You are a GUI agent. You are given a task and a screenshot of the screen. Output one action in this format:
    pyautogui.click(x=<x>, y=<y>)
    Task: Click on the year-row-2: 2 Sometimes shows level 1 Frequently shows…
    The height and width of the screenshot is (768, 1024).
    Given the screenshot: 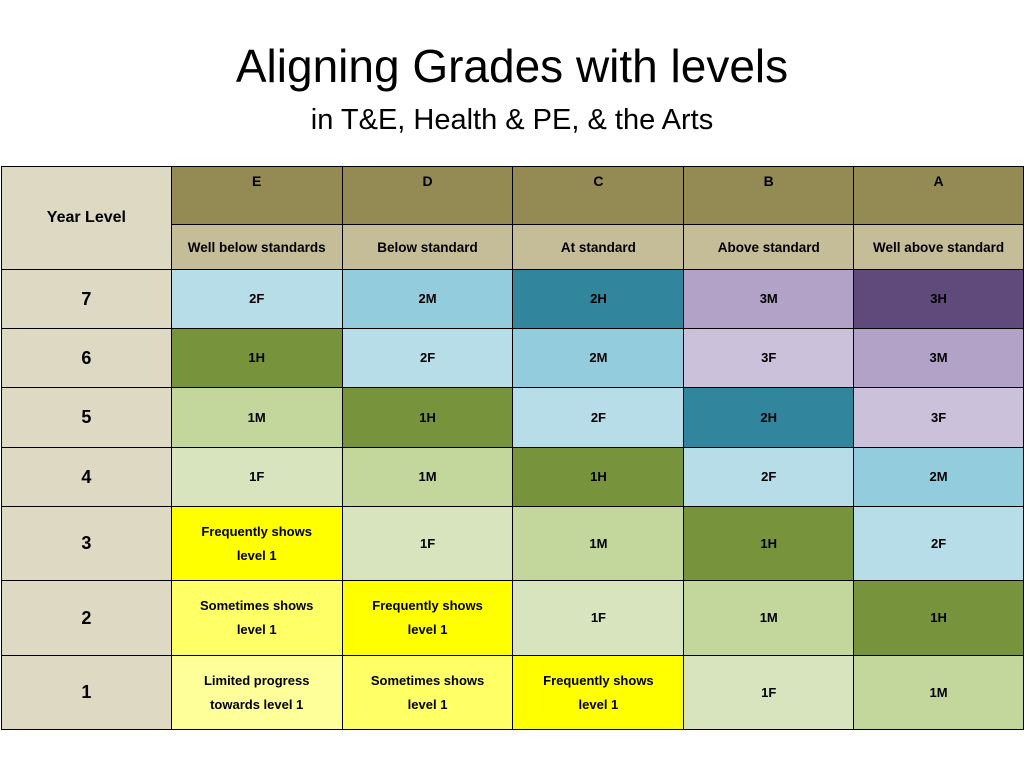 What is the action you would take?
    pyautogui.click(x=512, y=618)
    